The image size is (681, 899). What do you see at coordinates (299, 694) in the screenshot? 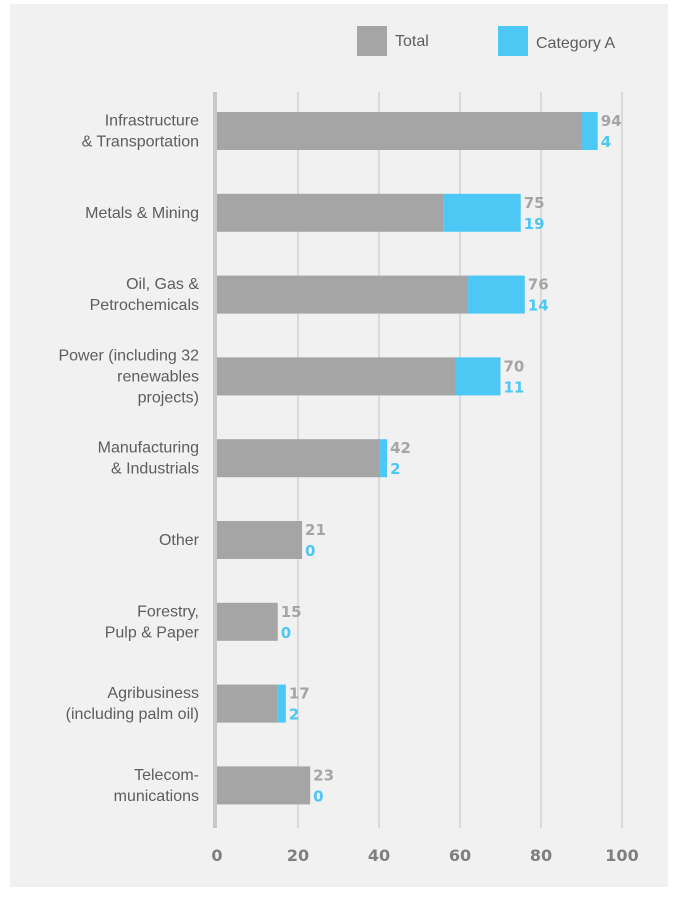
I see `data-label-total-7: 17` at bounding box center [299, 694].